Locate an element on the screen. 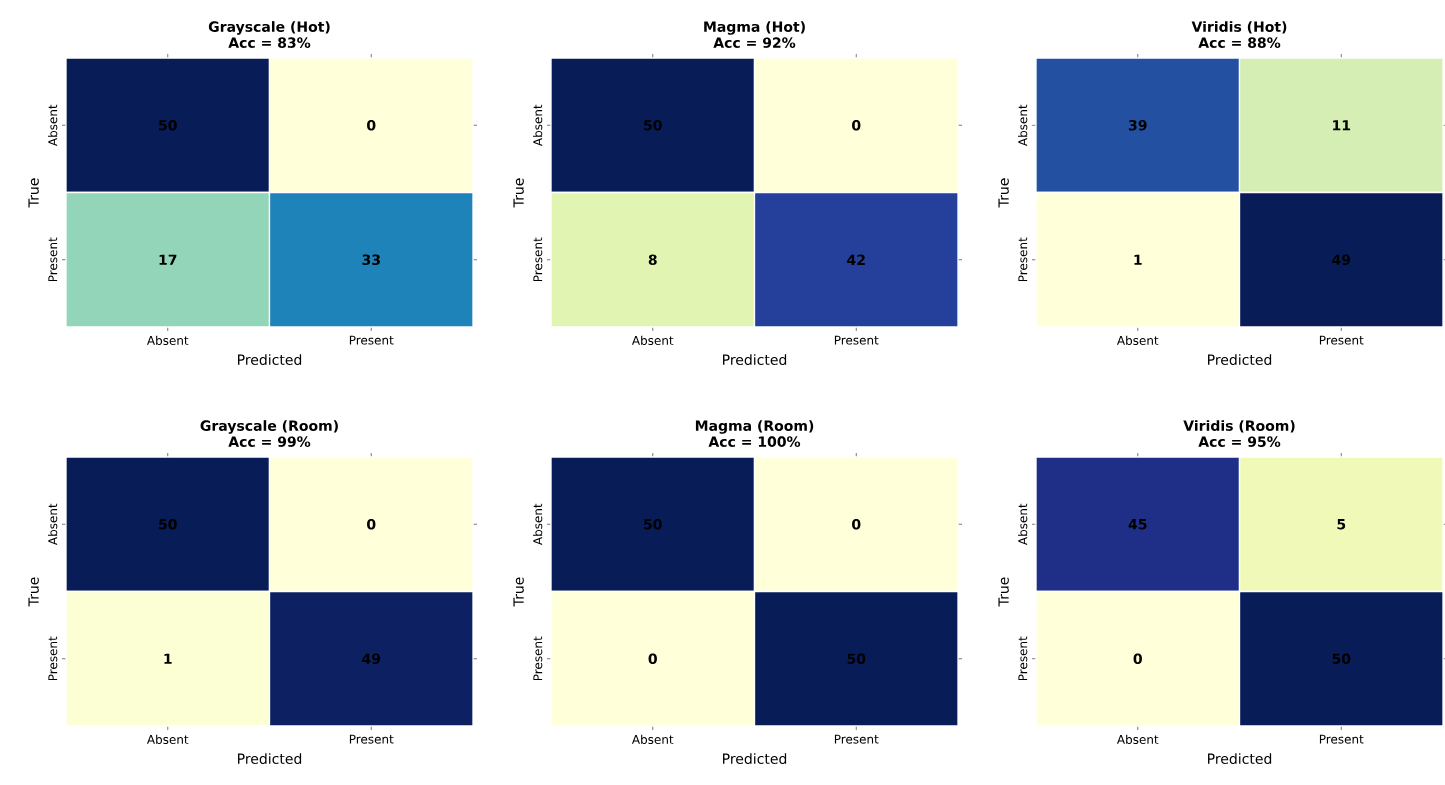 The height and width of the screenshot is (785, 1445). chart-subtitle: Acc = 88% is located at coordinates (1239, 42).